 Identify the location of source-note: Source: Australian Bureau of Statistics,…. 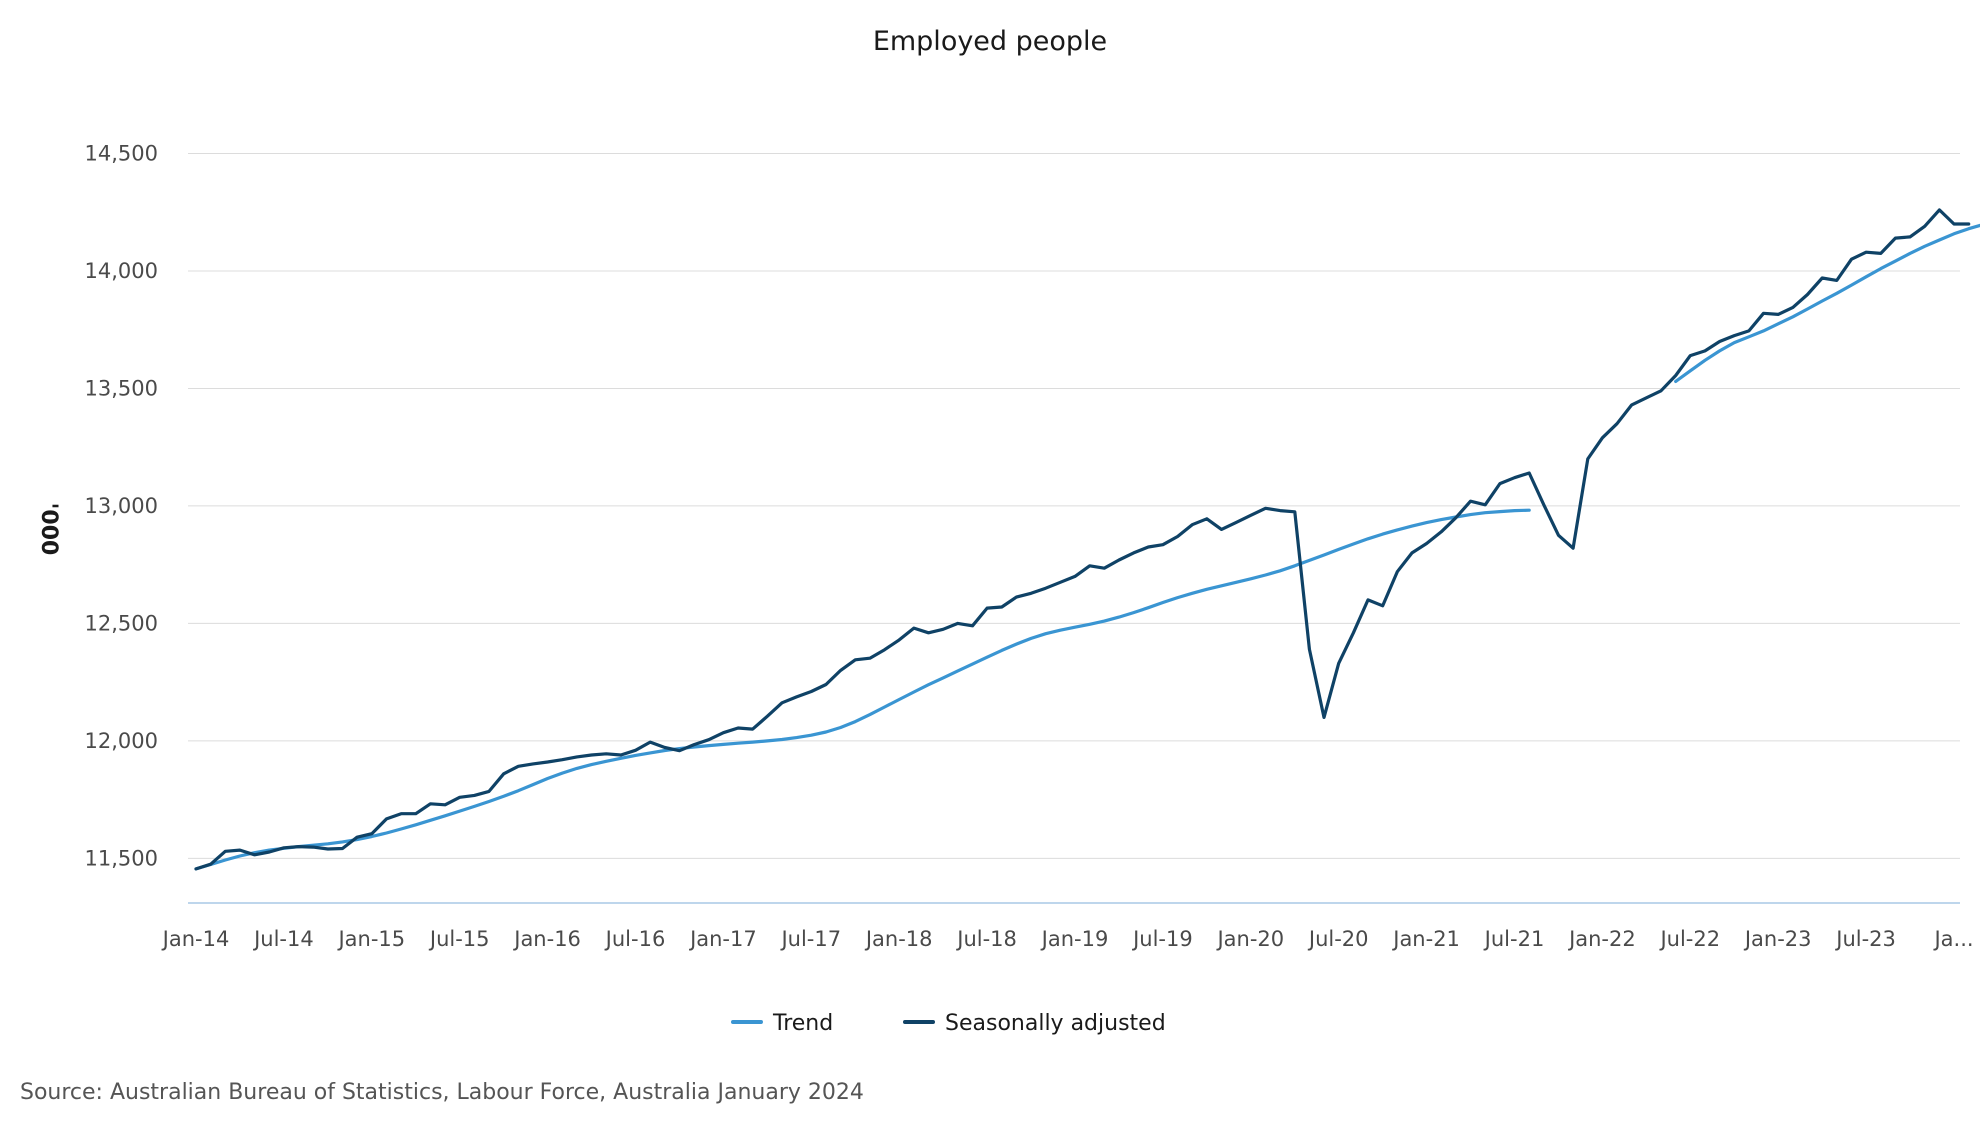
(442, 1092).